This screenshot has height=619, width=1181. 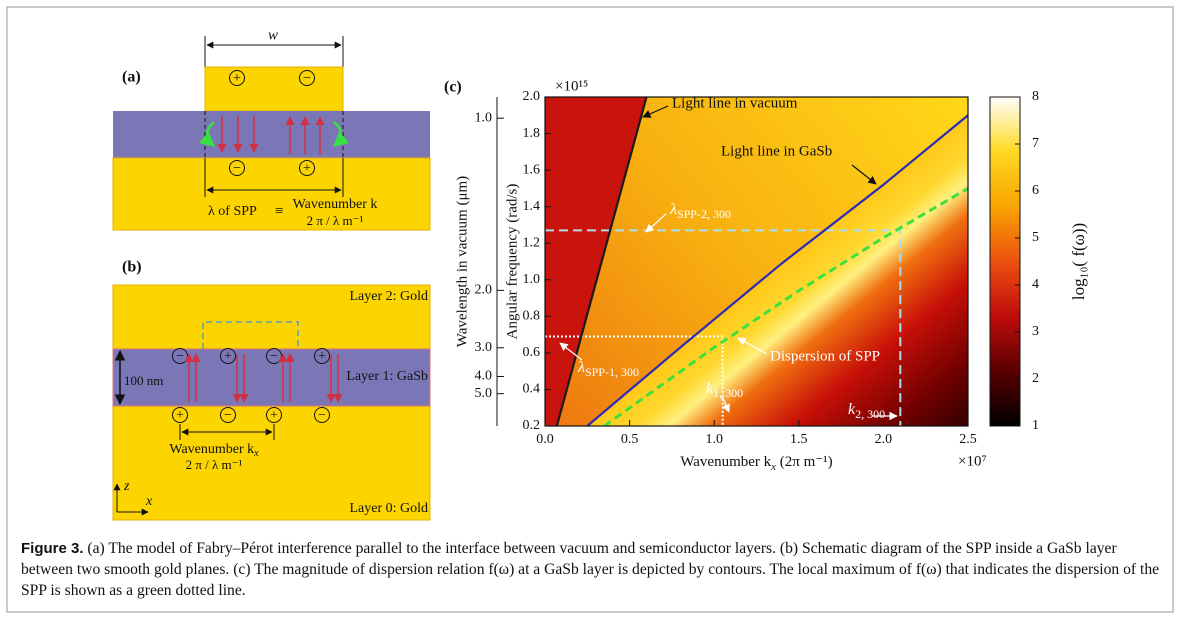 I want to click on colorbar-tick-label: 6, so click(x=1035, y=190).